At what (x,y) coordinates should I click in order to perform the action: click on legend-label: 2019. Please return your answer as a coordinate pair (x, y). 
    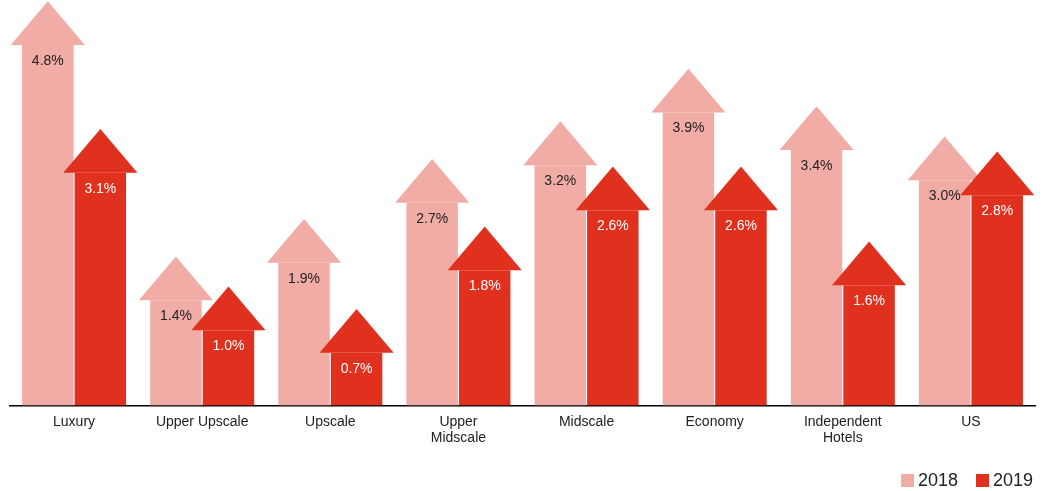
    Looking at the image, I should click on (1012, 480).